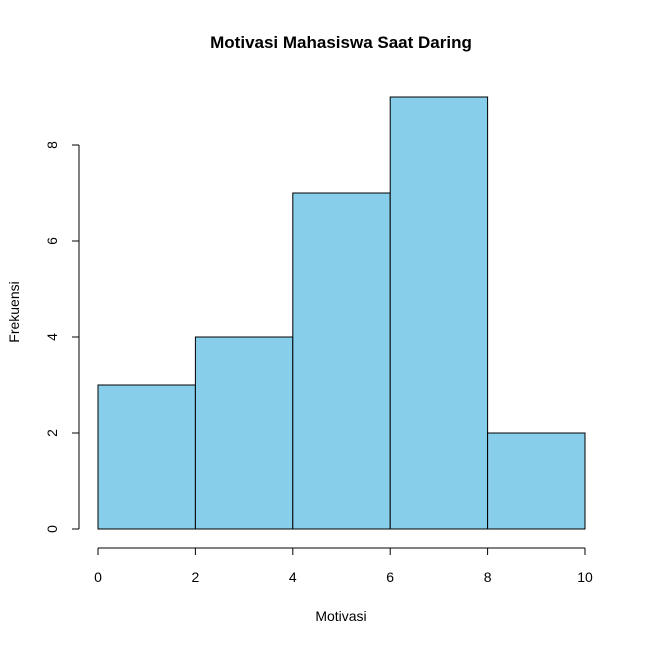  I want to click on x-tick-label-8: 8, so click(488, 577).